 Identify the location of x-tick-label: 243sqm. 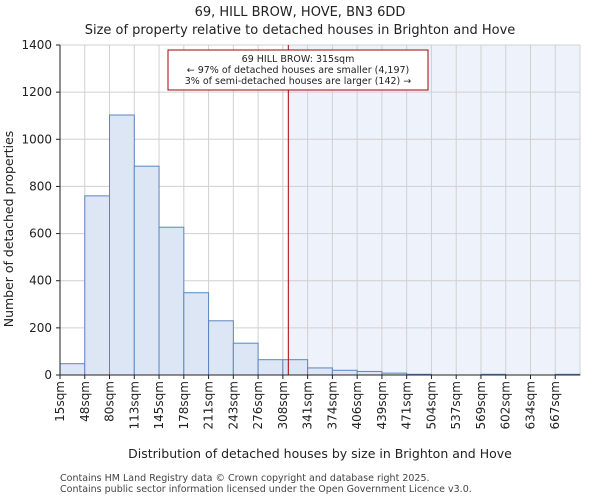
(233, 405).